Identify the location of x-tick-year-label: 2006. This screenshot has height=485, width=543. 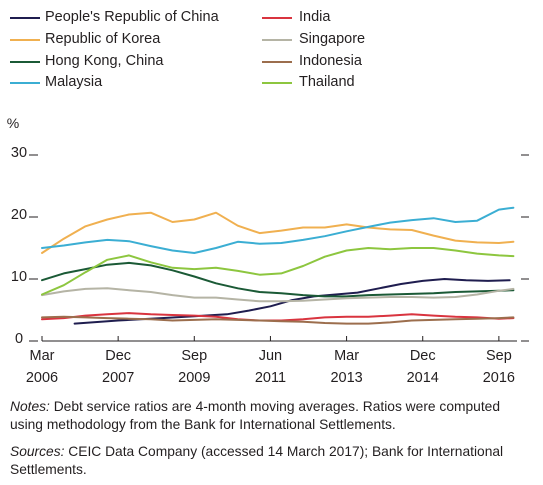
(42, 378).